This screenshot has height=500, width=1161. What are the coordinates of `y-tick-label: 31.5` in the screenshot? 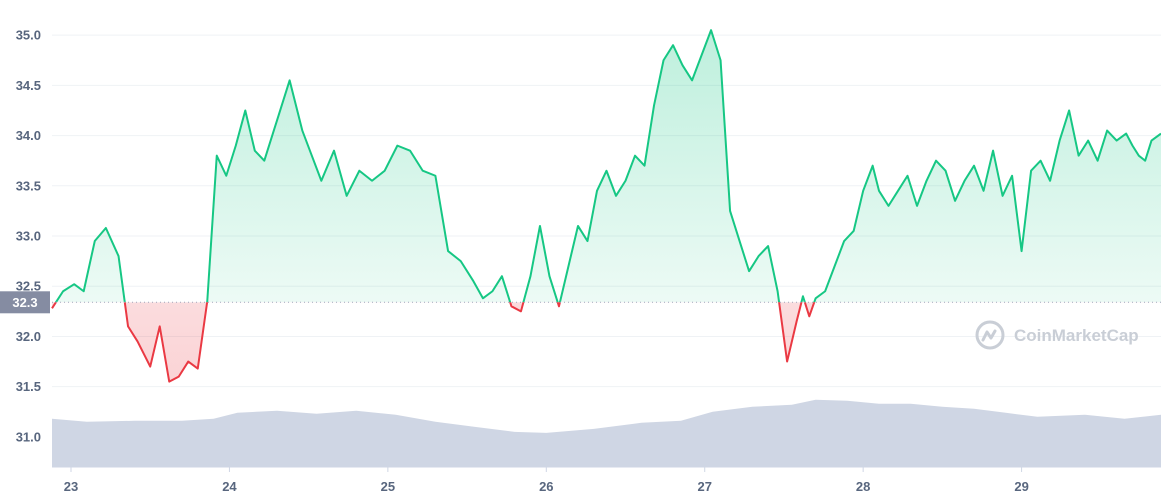 It's located at (28, 386).